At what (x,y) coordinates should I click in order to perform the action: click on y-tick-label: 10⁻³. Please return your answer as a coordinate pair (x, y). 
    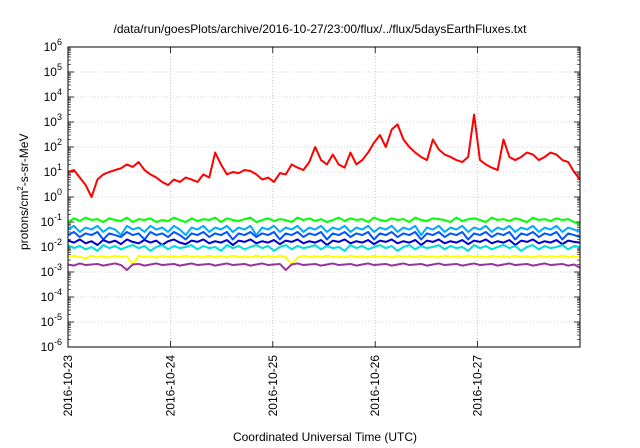
    Looking at the image, I should click on (51, 270).